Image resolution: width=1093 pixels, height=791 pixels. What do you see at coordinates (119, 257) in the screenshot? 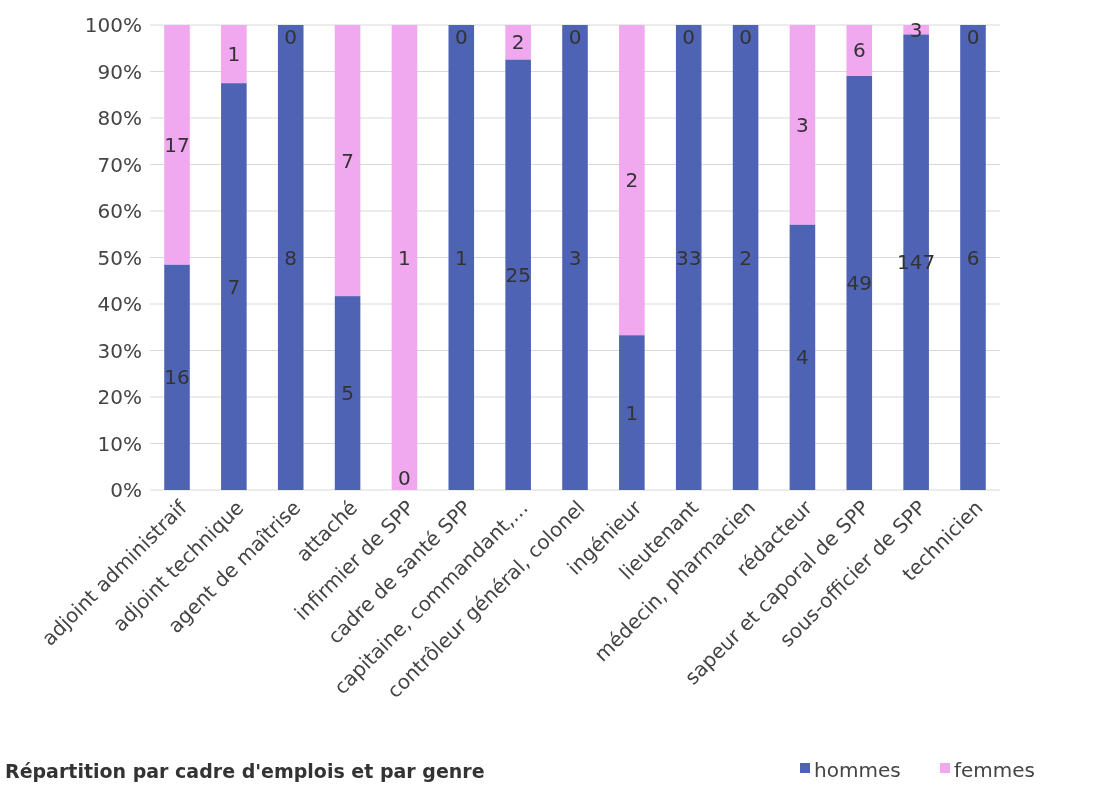
I see `y-tick-label: 50%` at bounding box center [119, 257].